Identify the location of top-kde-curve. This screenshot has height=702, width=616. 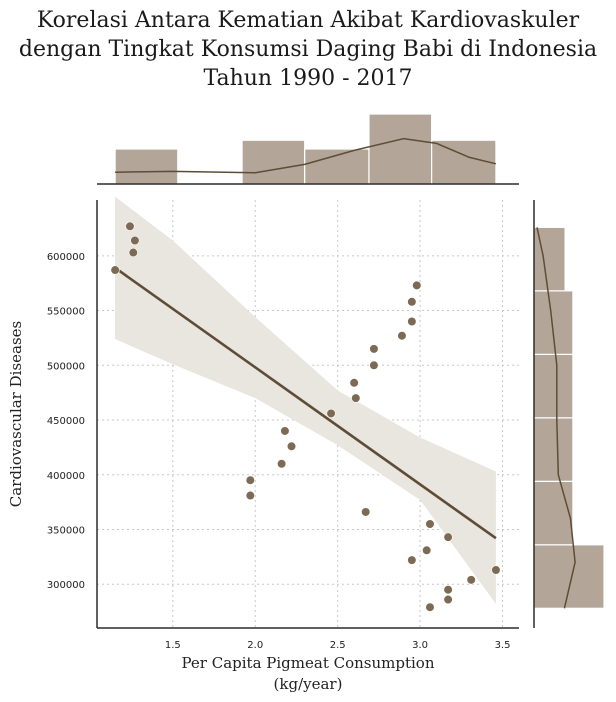
(306, 155).